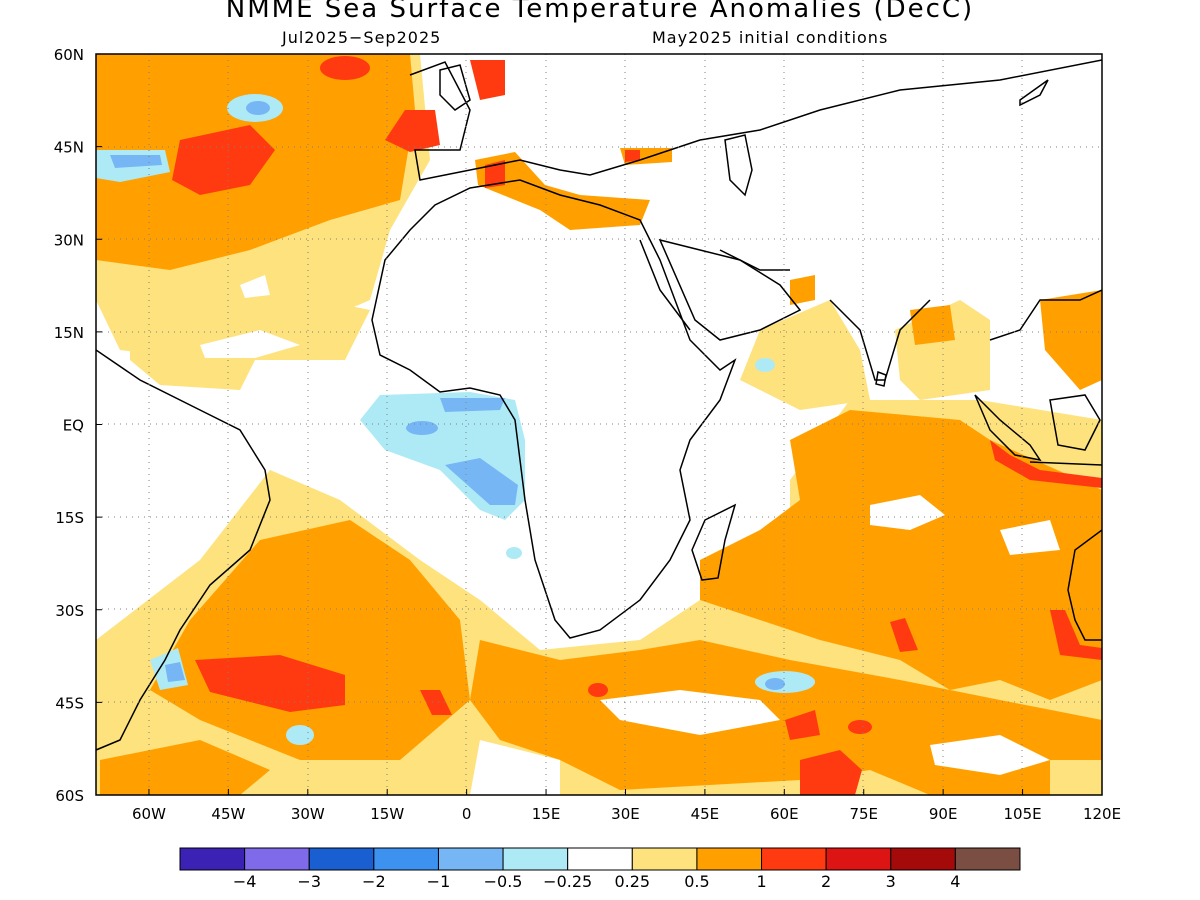 Image resolution: width=1200 pixels, height=900 pixels. What do you see at coordinates (309, 881) in the screenshot?
I see `colorbar-label: −3` at bounding box center [309, 881].